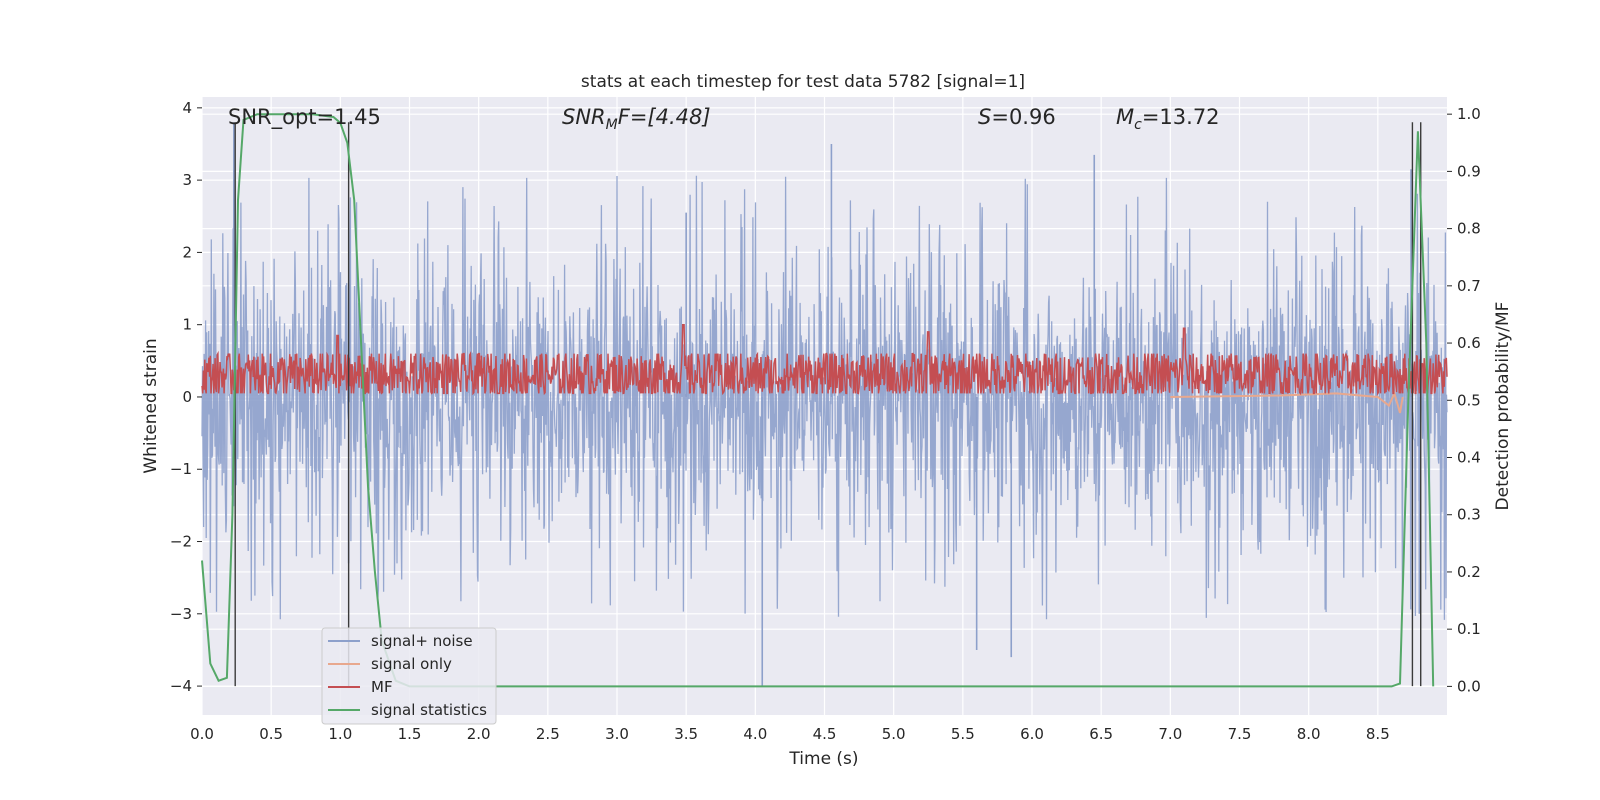 This screenshot has width=1600, height=800. What do you see at coordinates (382, 687) in the screenshot?
I see `legend-label-mf: MF` at bounding box center [382, 687].